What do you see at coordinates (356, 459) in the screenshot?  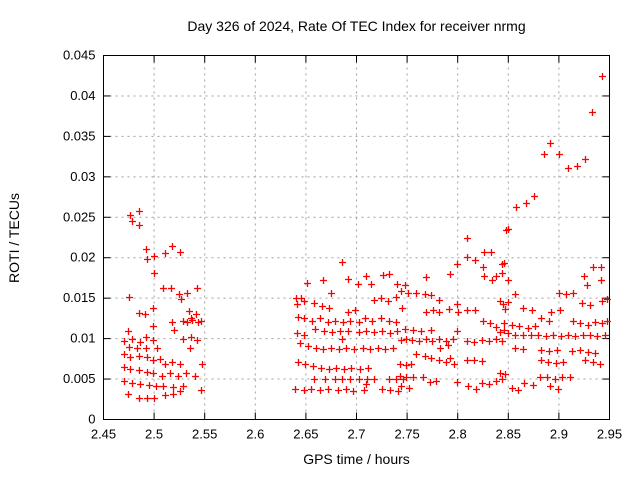 I see `x-axis-label: GPS time / hours` at bounding box center [356, 459].